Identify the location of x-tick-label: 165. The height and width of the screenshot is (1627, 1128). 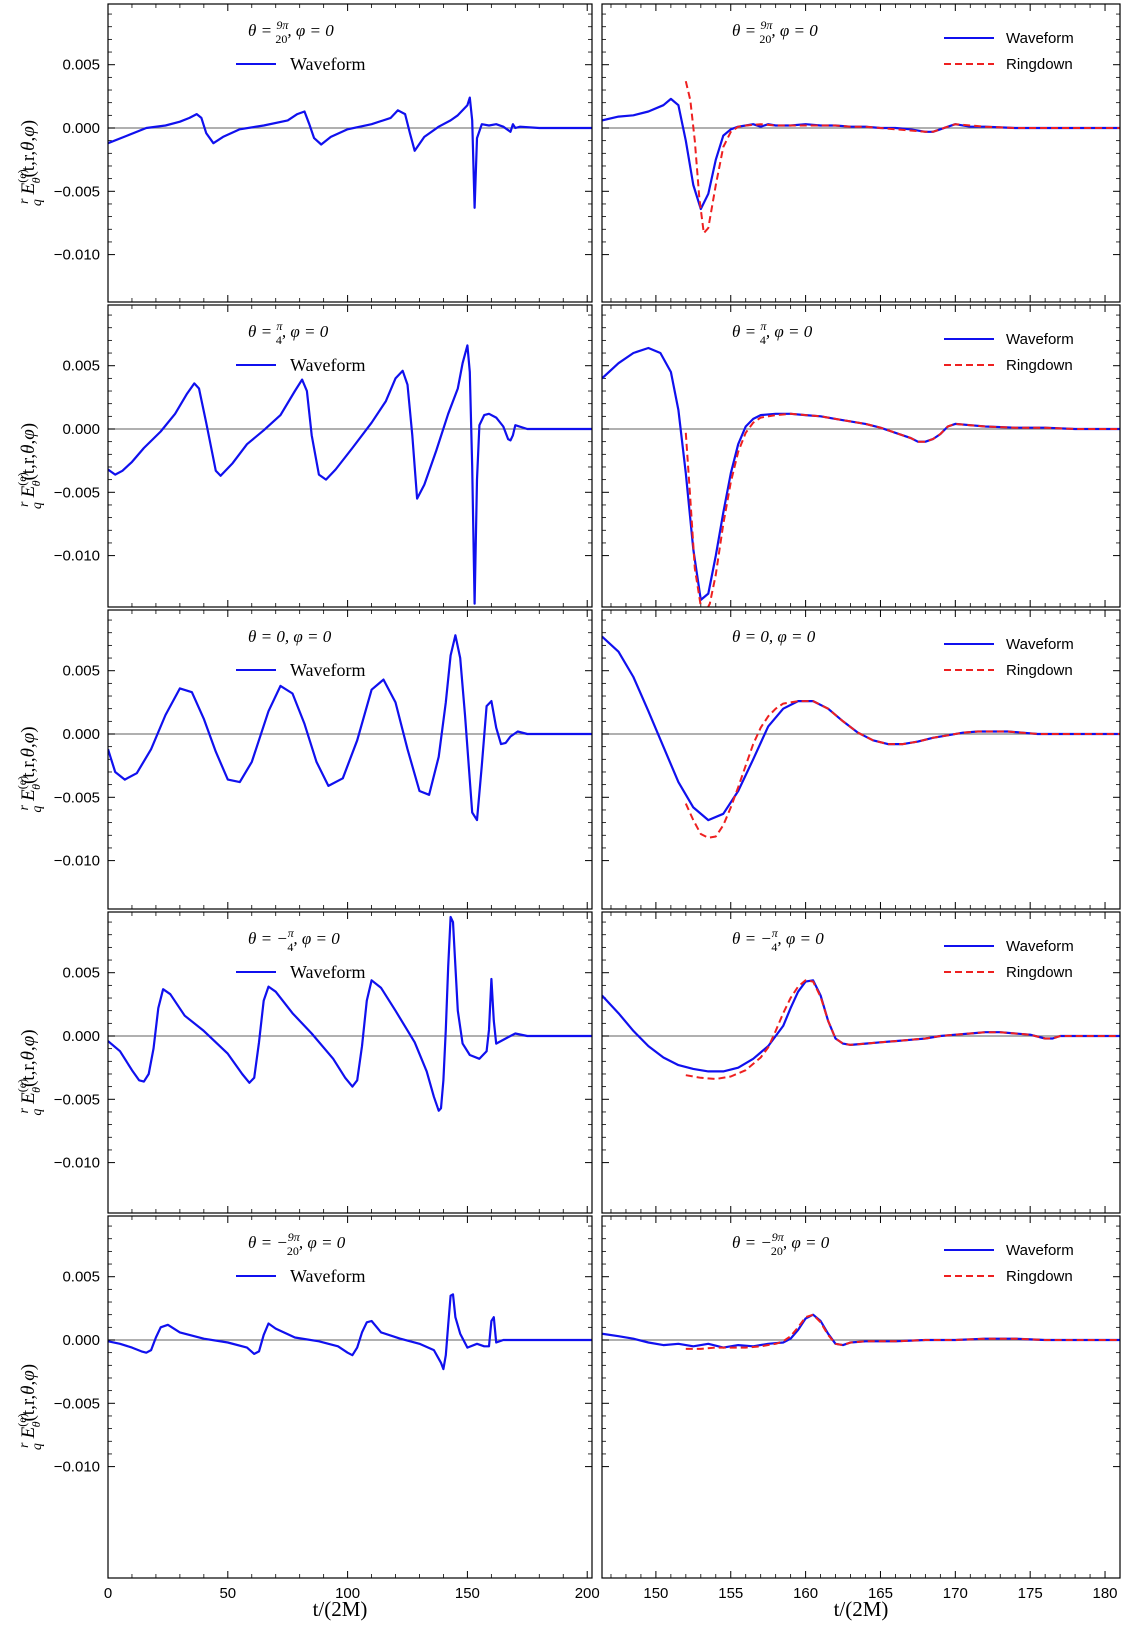
(880, 1593).